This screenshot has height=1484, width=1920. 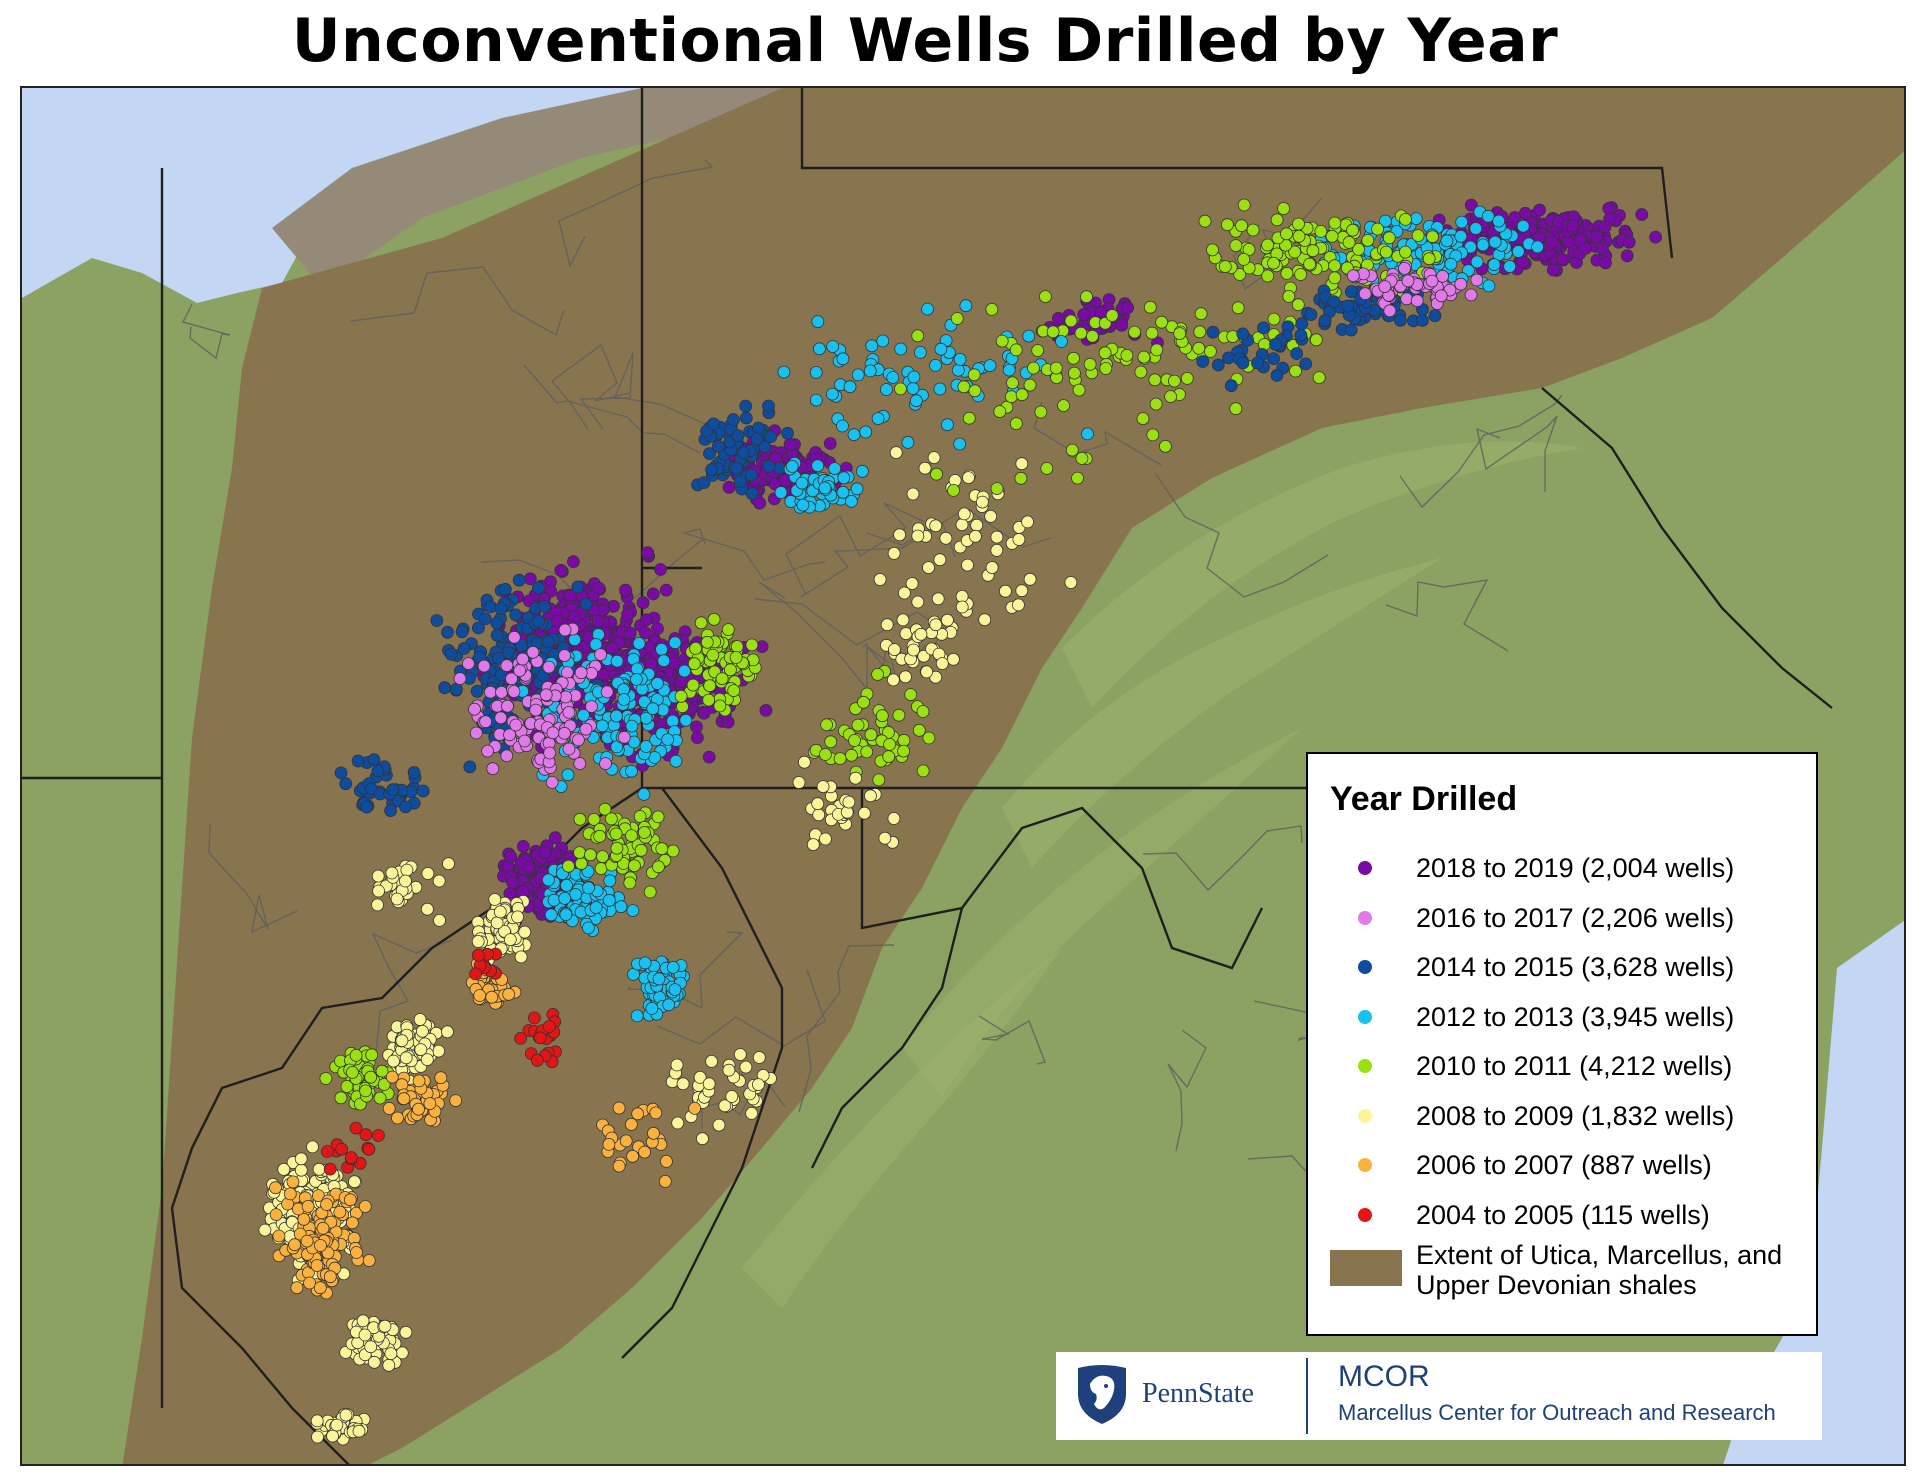 What do you see at coordinates (1575, 918) in the screenshot?
I see `legend-label: 2016 to 2017 (2,206 wells)` at bounding box center [1575, 918].